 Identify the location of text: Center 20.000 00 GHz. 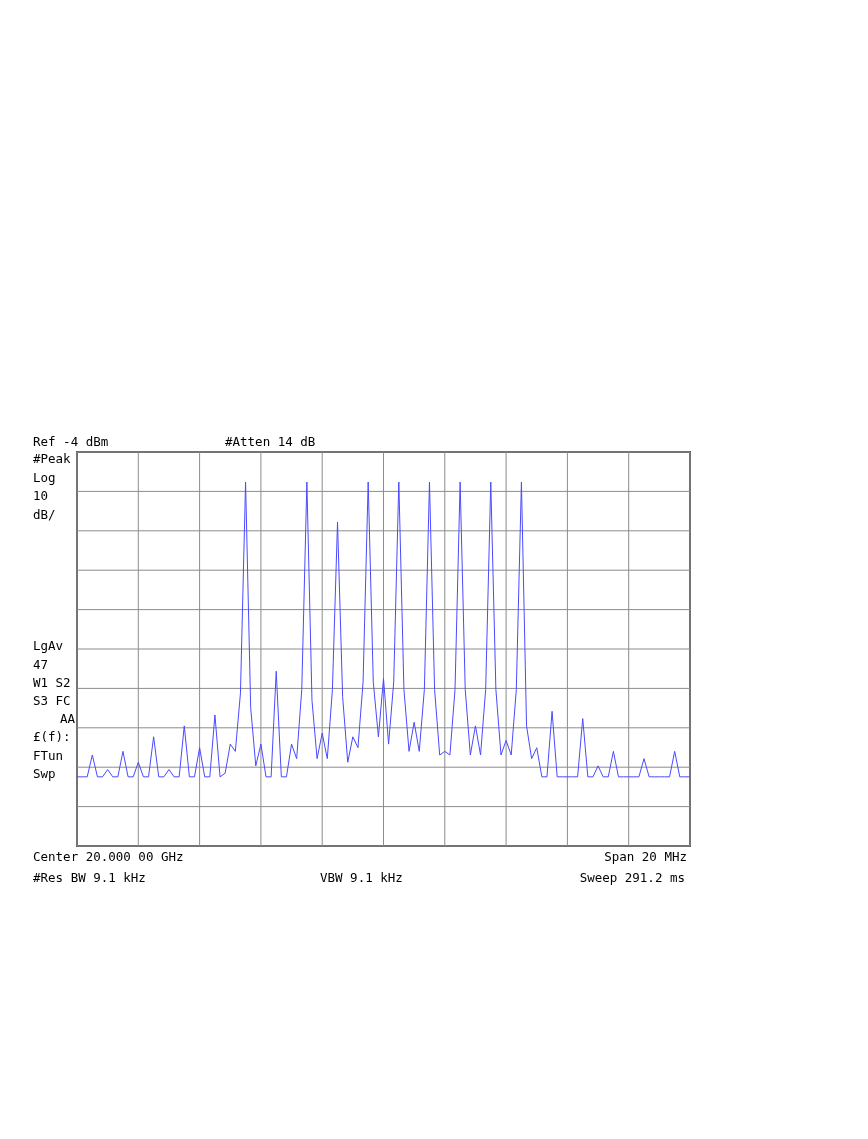
(108, 856).